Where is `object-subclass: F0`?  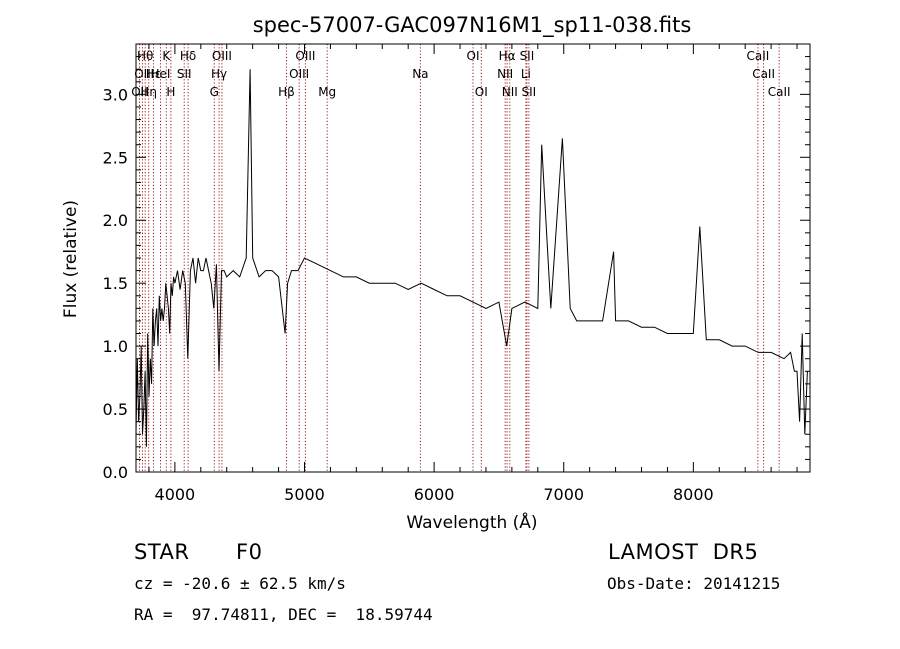 object-subclass: F0 is located at coordinates (249, 552).